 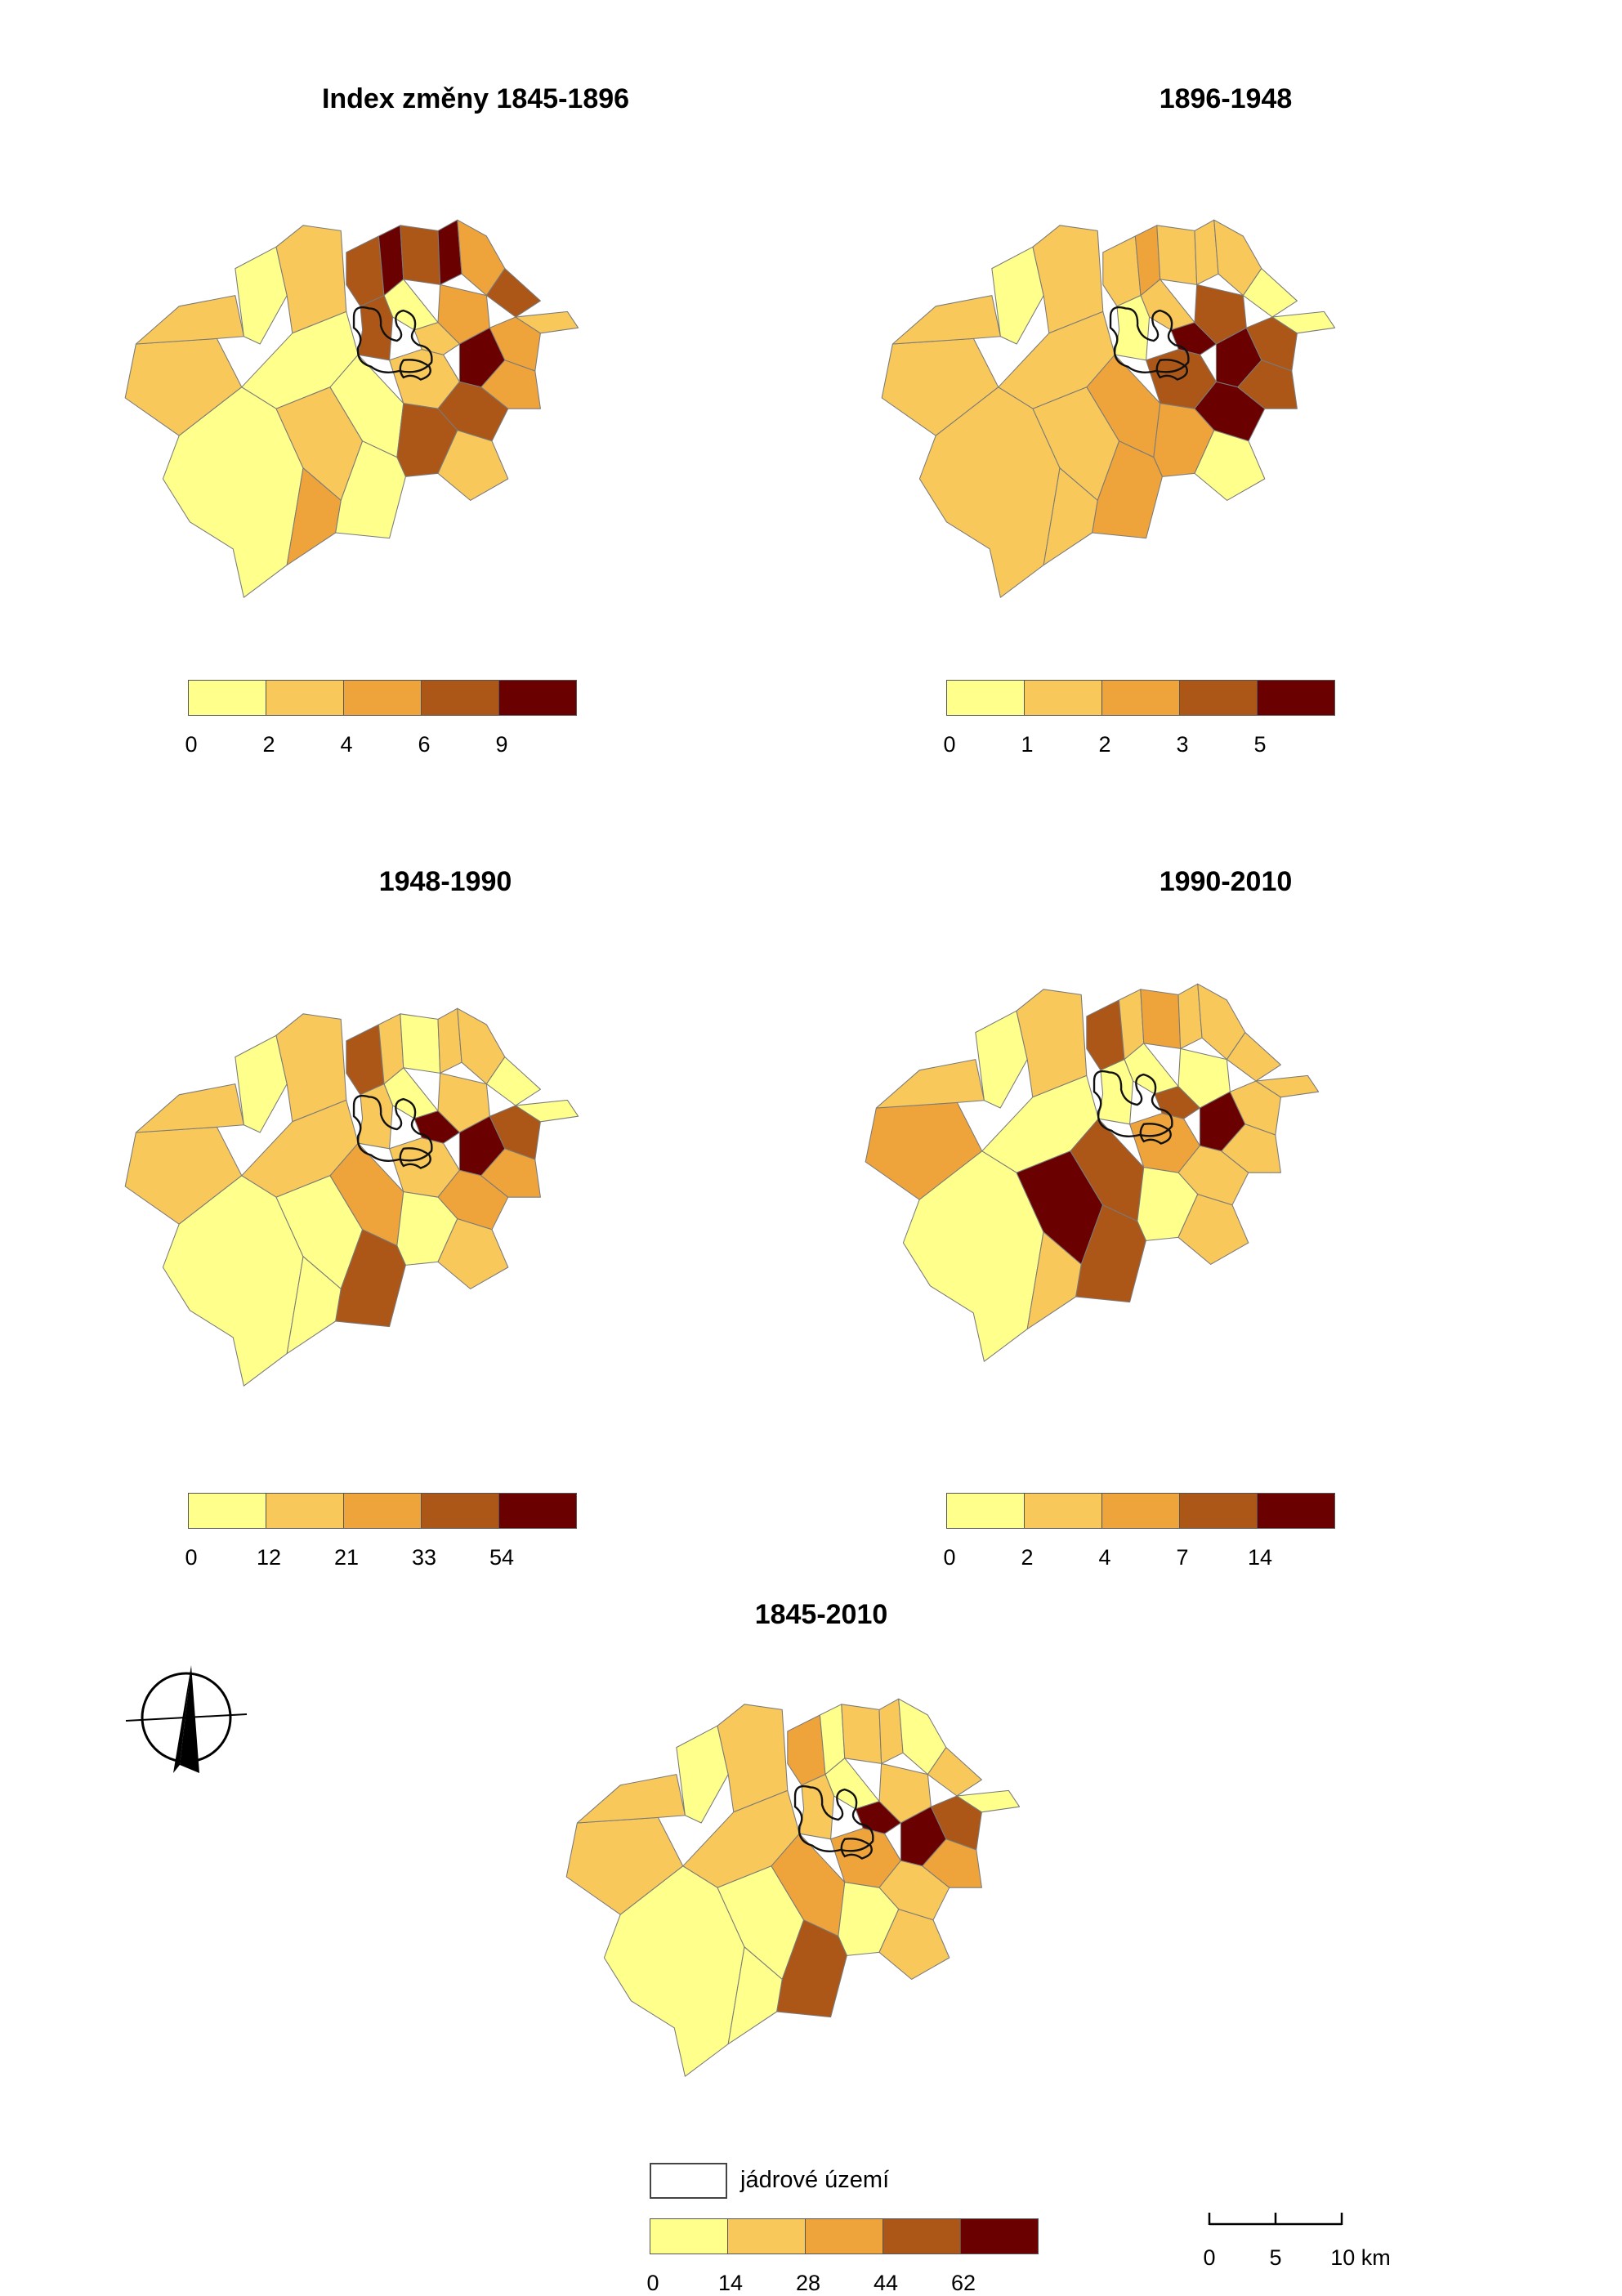 What do you see at coordinates (445, 881) in the screenshot?
I see `panel-3-title: 1948-1990` at bounding box center [445, 881].